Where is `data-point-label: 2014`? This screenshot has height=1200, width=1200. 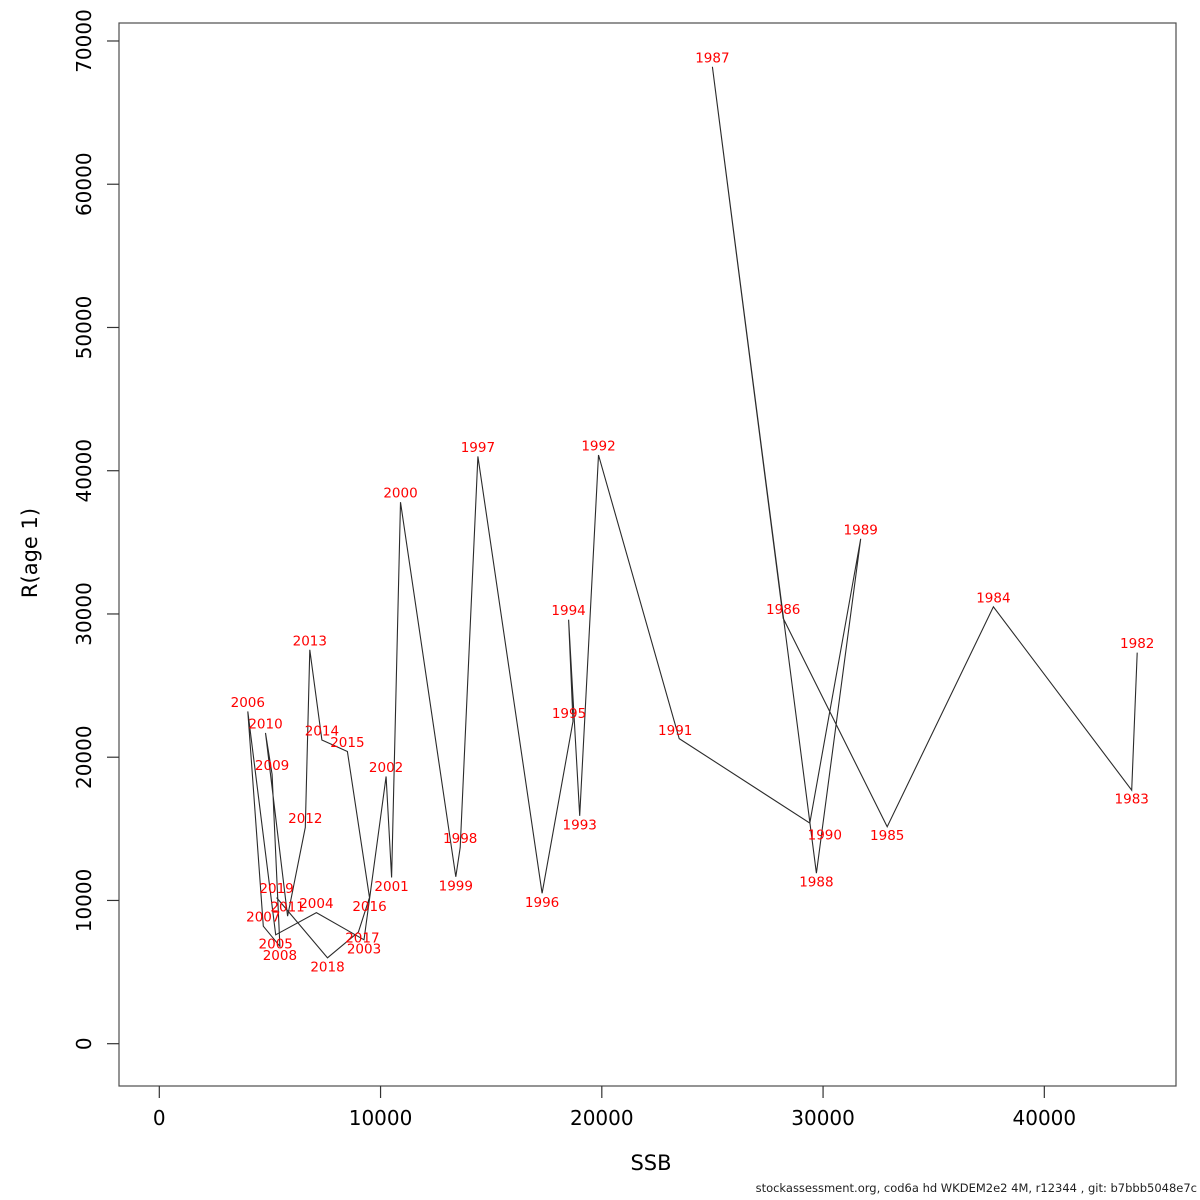 data-point-label: 2014 is located at coordinates (322, 732).